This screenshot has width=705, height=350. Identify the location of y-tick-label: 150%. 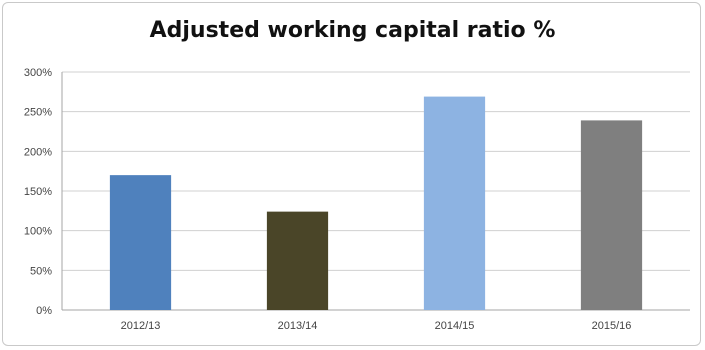
(38, 192).